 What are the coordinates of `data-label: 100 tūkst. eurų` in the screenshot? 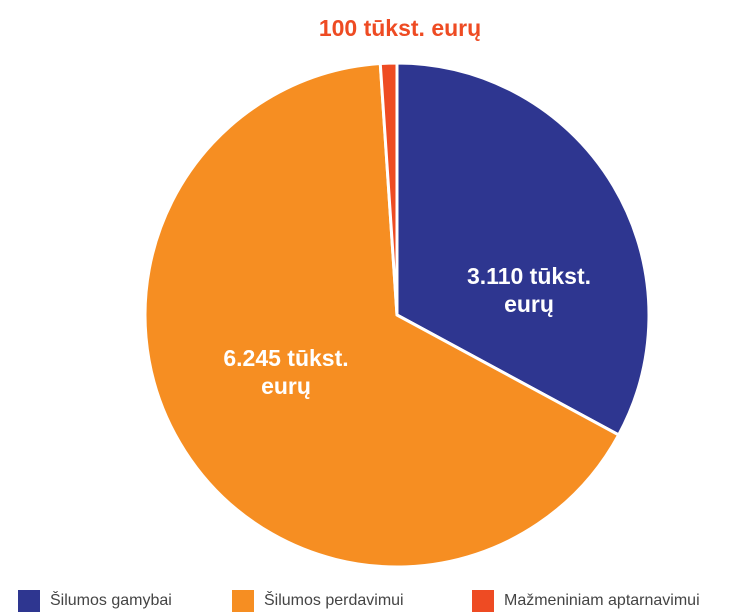 It's located at (400, 28).